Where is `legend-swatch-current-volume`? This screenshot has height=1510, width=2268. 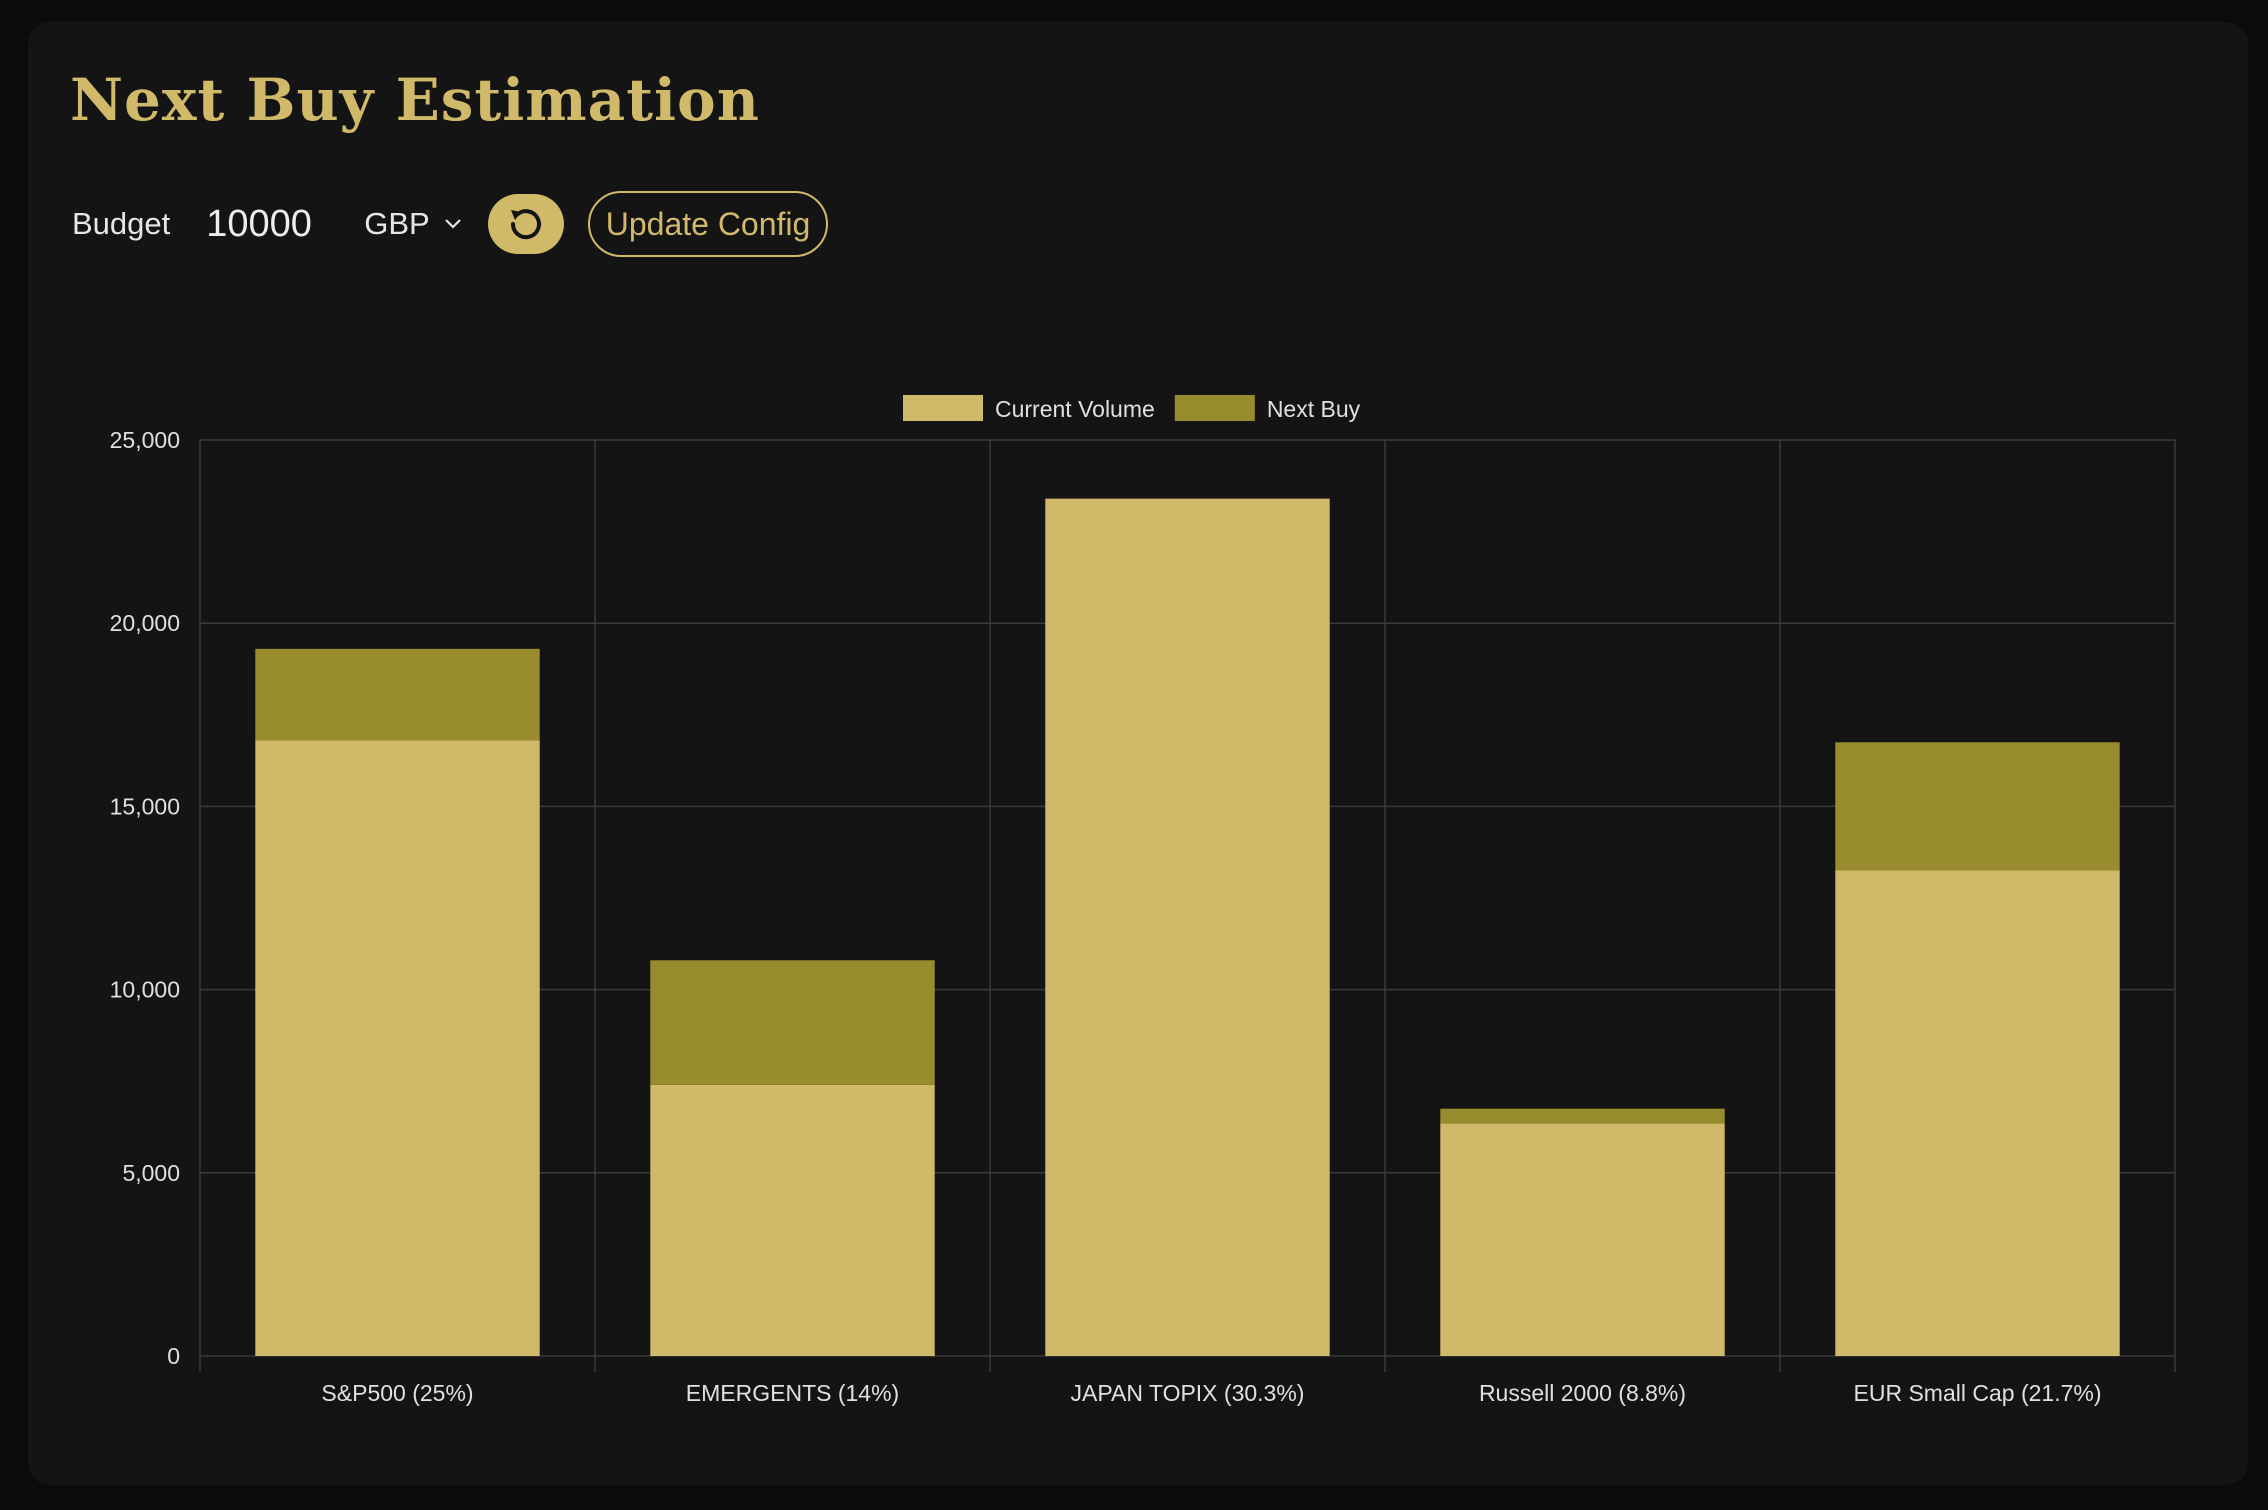
legend-swatch-current-volume is located at coordinates (943, 408).